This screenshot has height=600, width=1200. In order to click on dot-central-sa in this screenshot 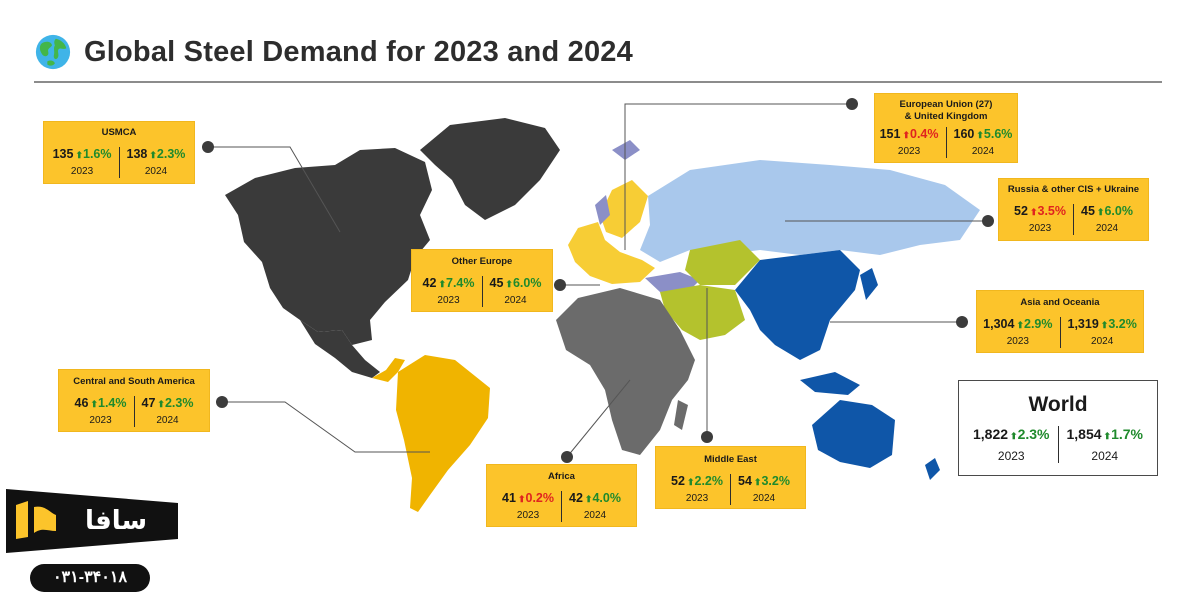, I will do `click(222, 402)`.